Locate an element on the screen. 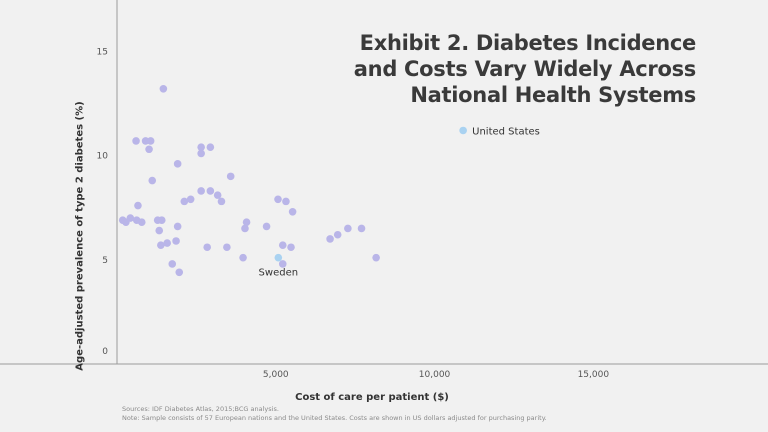 The height and width of the screenshot is (432, 768). title-line-2: and Costs Vary Widely Across is located at coordinates (525, 69).